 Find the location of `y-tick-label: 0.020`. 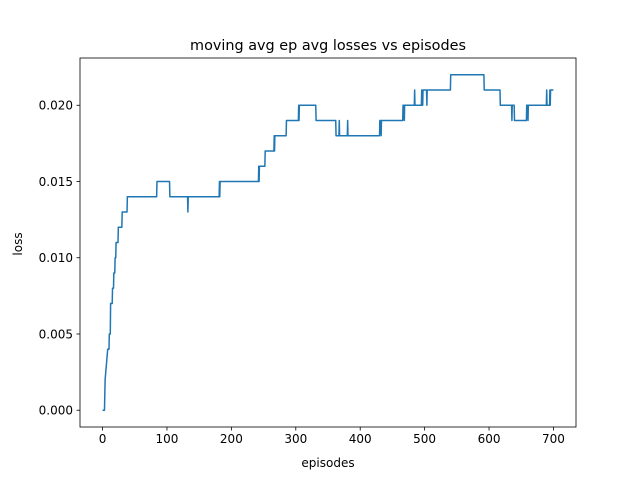

y-tick-label: 0.020 is located at coordinates (56, 106).